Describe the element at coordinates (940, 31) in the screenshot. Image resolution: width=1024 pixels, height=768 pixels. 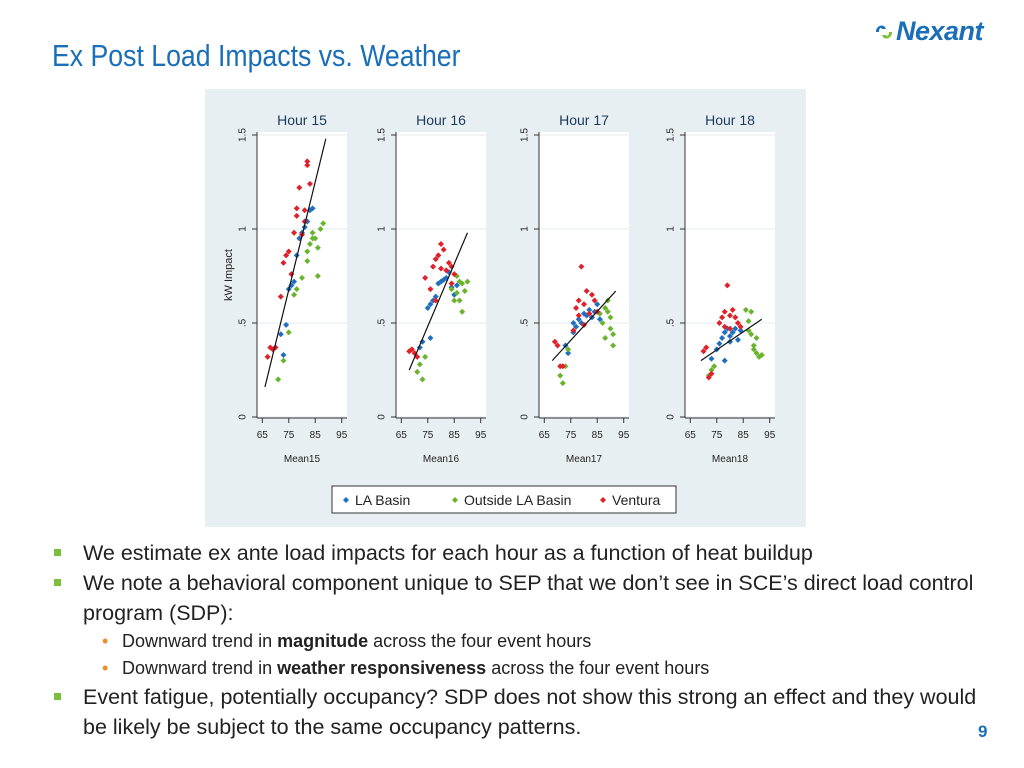
I see `logo-text: Nexant` at that location.